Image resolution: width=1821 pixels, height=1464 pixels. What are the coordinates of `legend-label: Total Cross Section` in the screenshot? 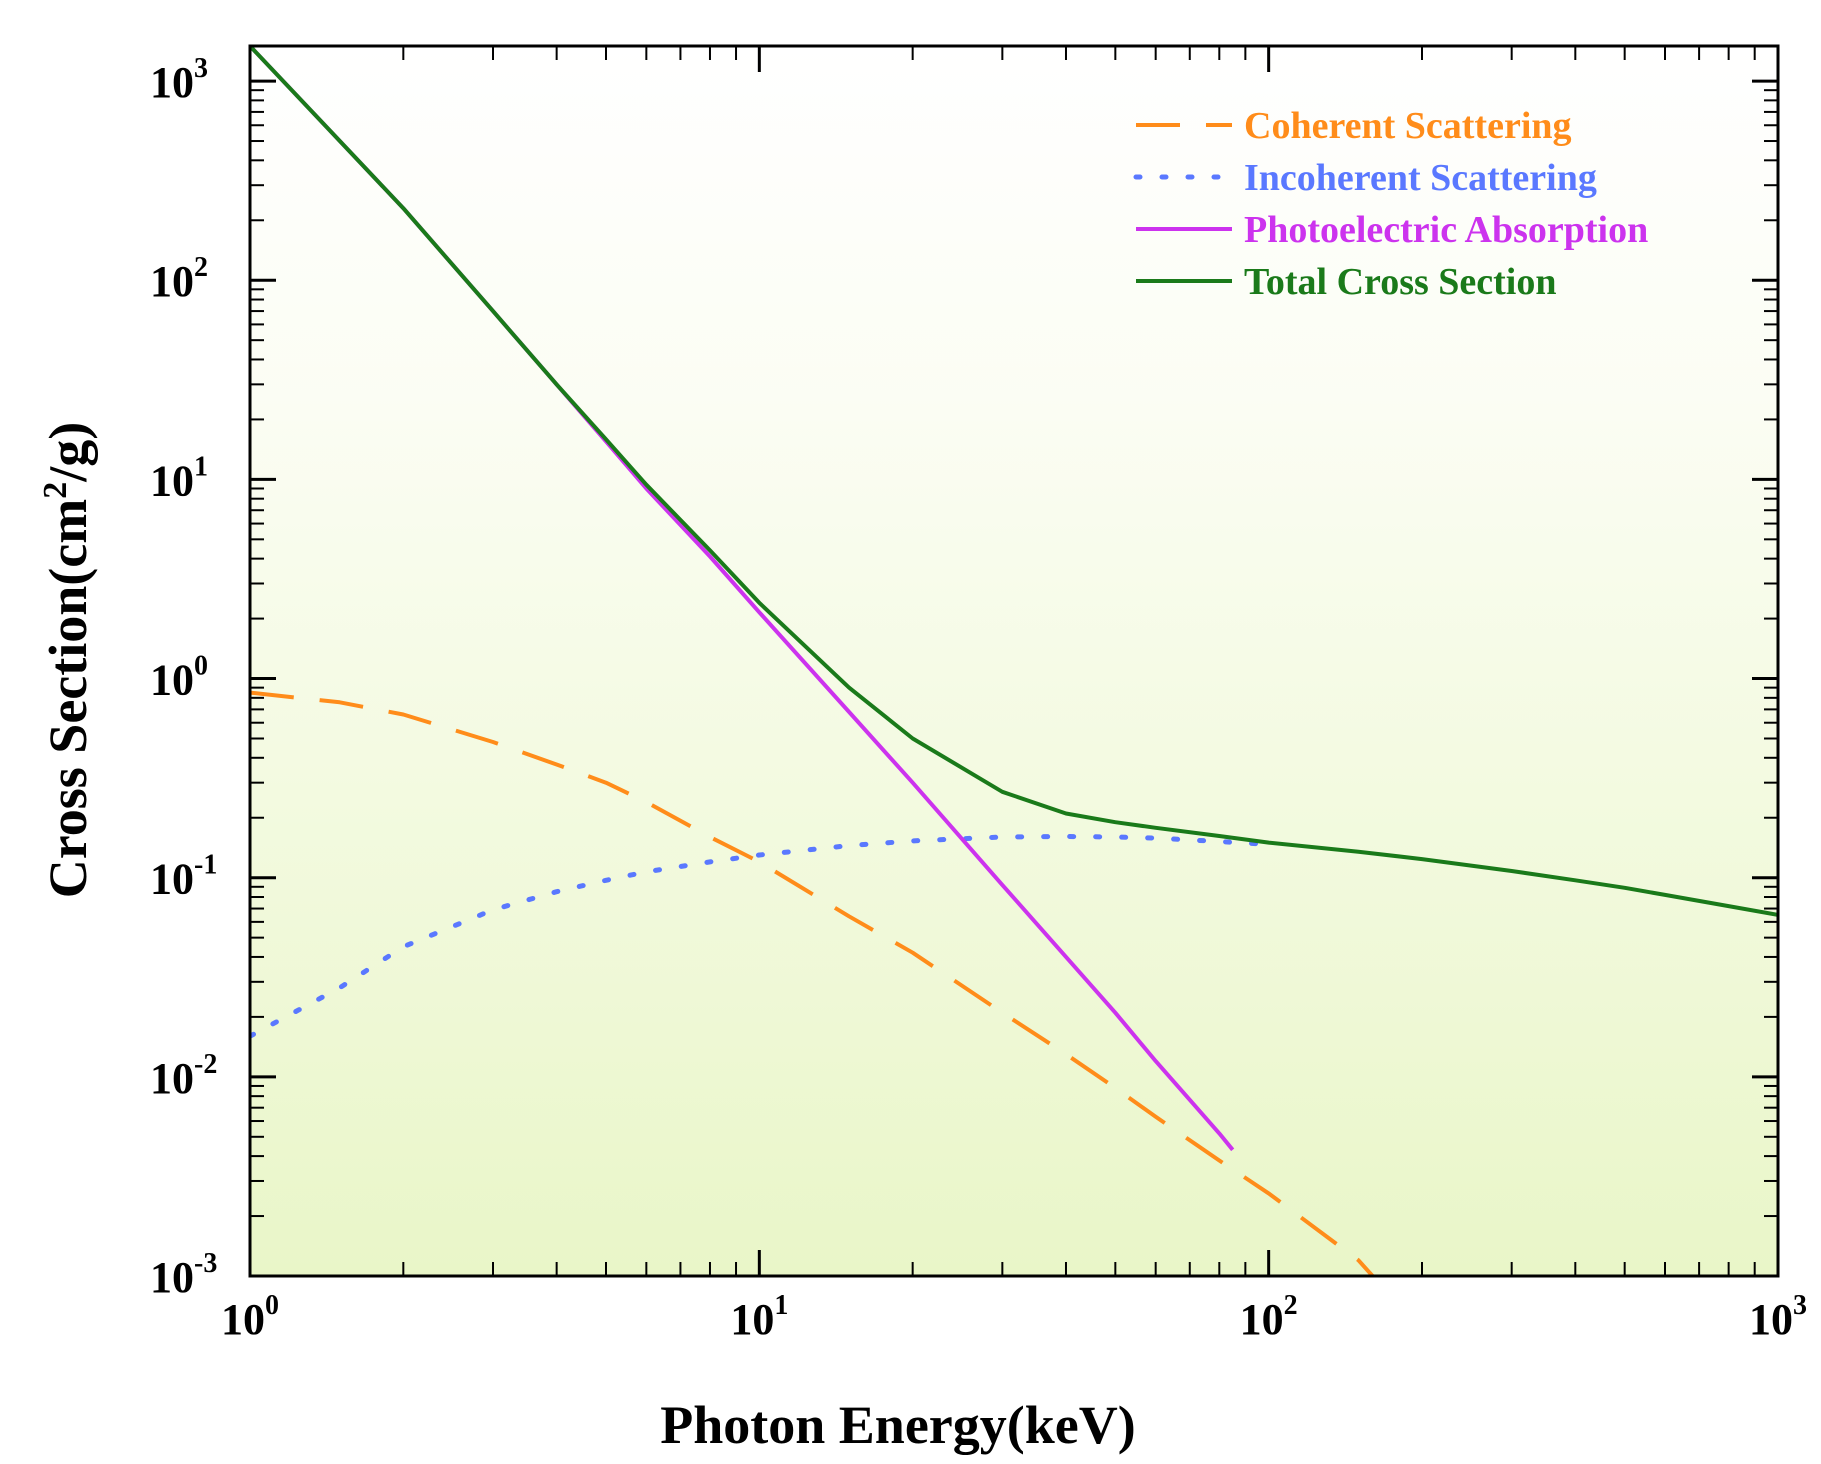 It's located at (1400, 282).